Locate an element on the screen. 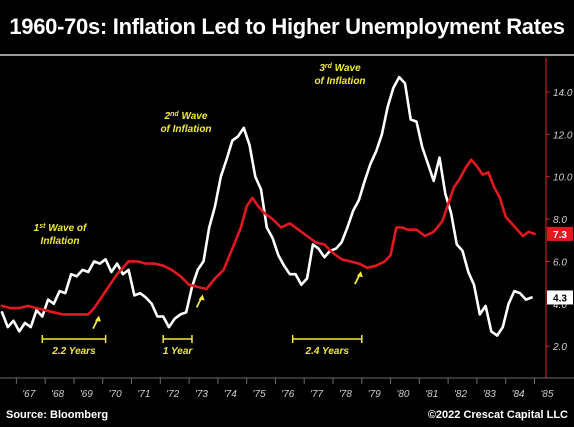 Image resolution: width=574 pixels, height=427 pixels. lag-label: 2.4 Years is located at coordinates (327, 351).